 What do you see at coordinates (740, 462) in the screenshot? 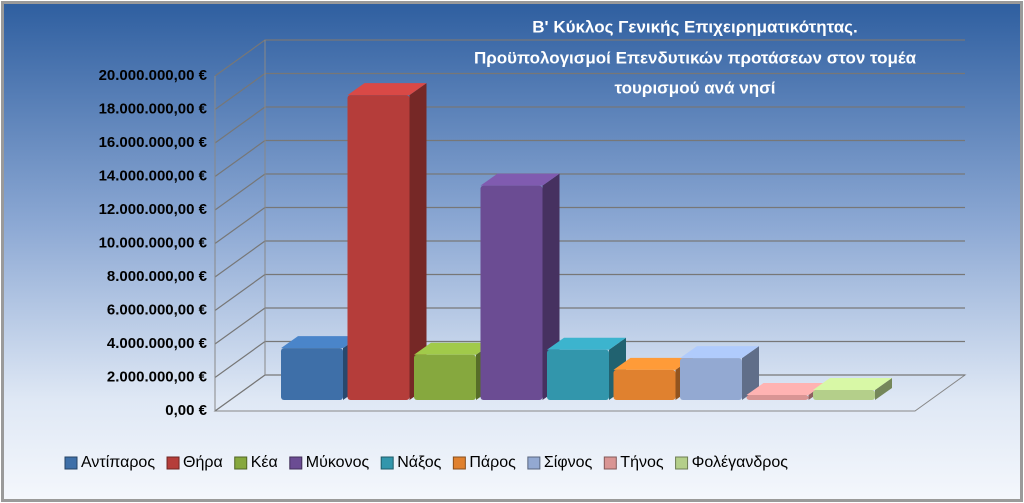
I see `legend-label: Φολέγανδρος` at bounding box center [740, 462].